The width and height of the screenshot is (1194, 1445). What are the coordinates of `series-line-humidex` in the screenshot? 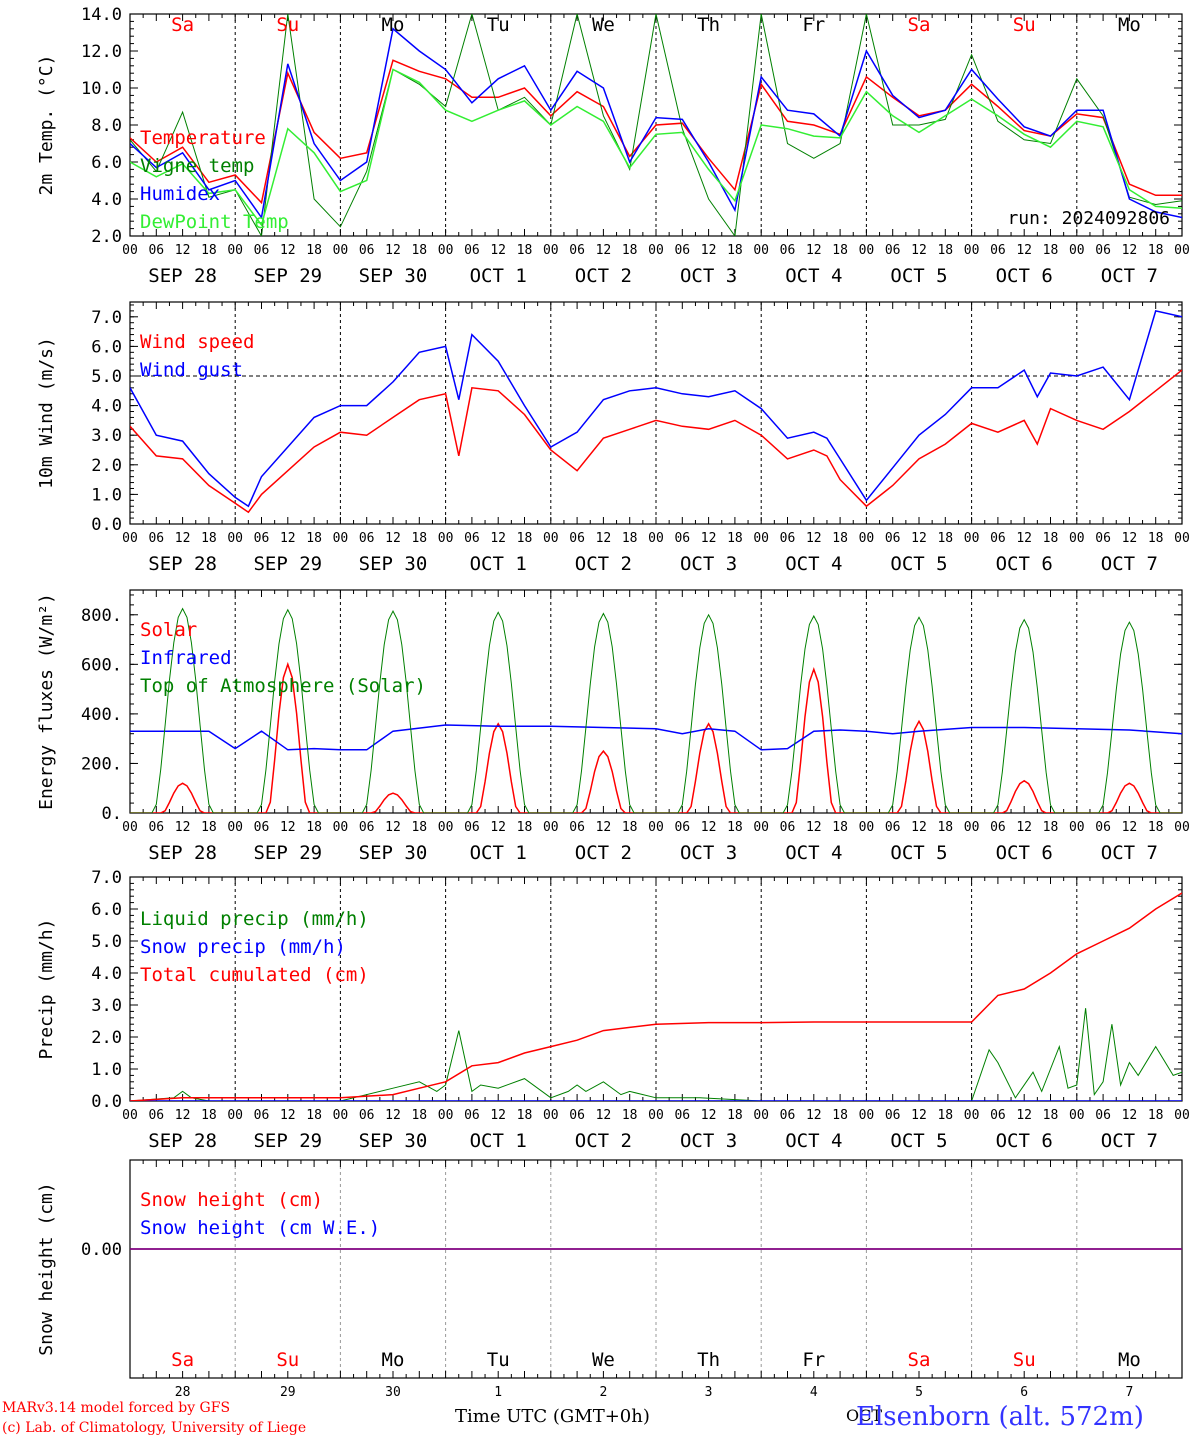 It's located at (656, 123).